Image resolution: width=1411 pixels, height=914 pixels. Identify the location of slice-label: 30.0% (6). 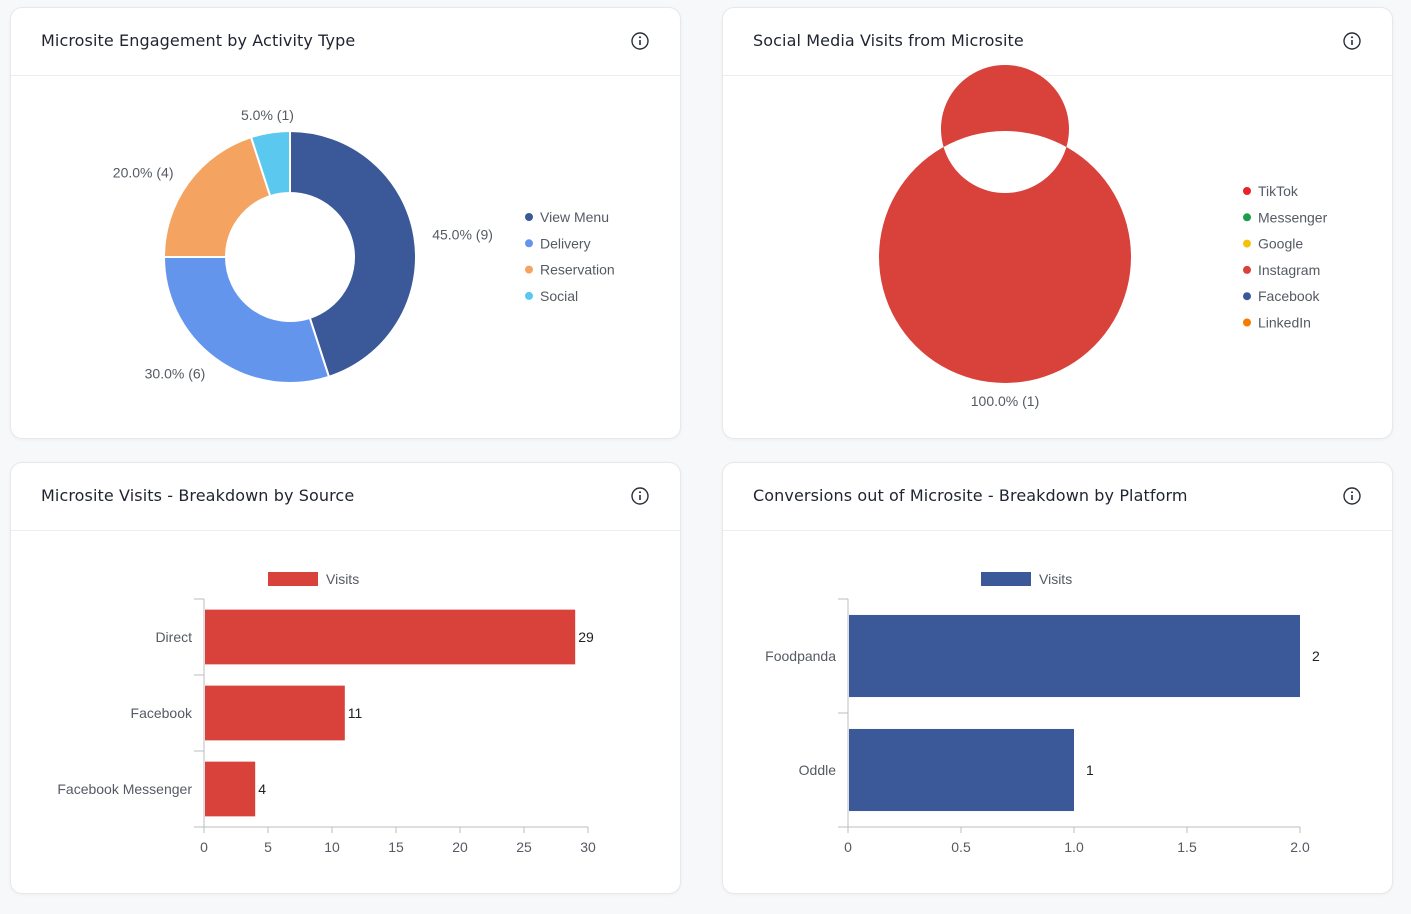
(175, 373).